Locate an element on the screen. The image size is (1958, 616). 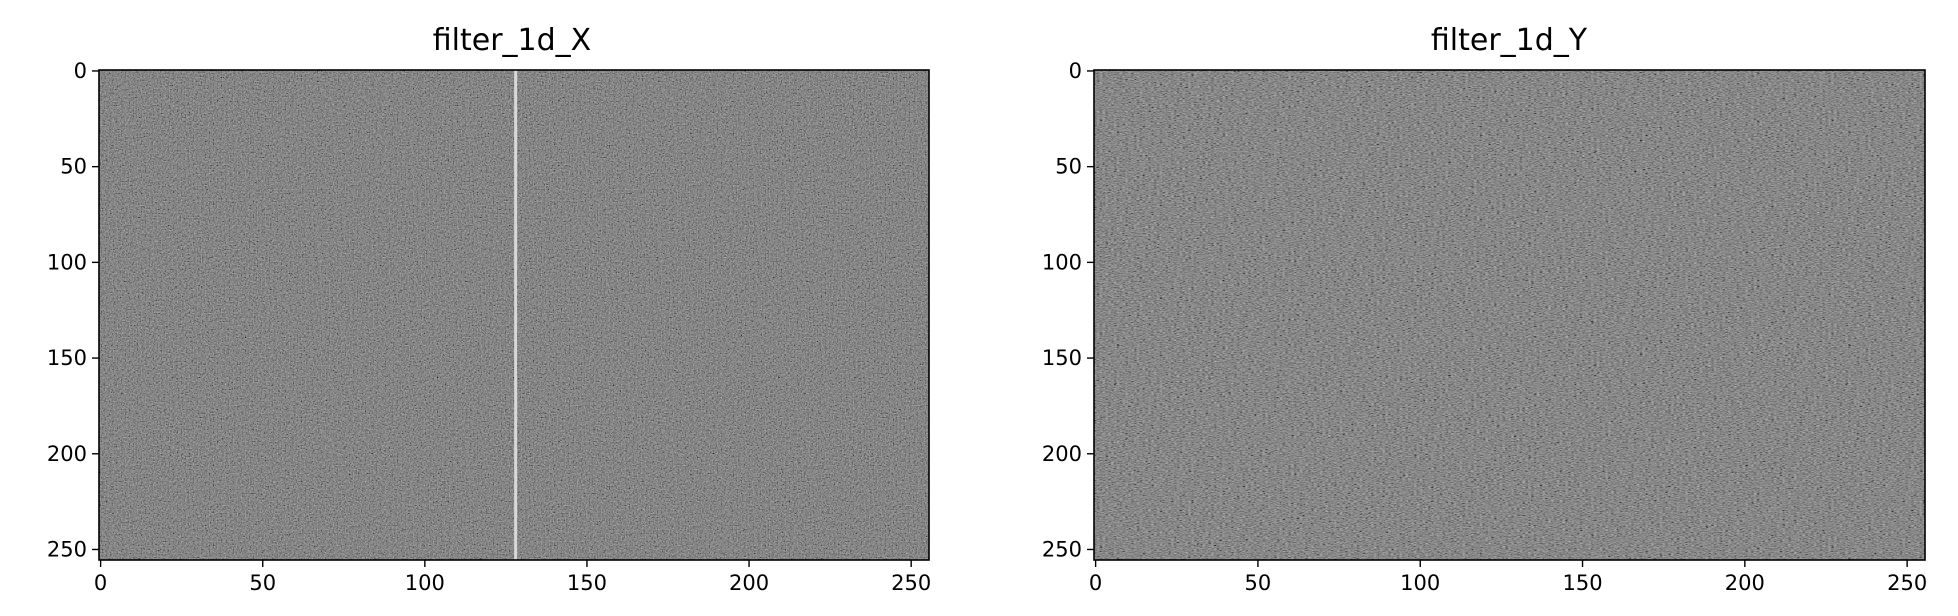
chart-title: filter_1d_X is located at coordinates (512, 40).